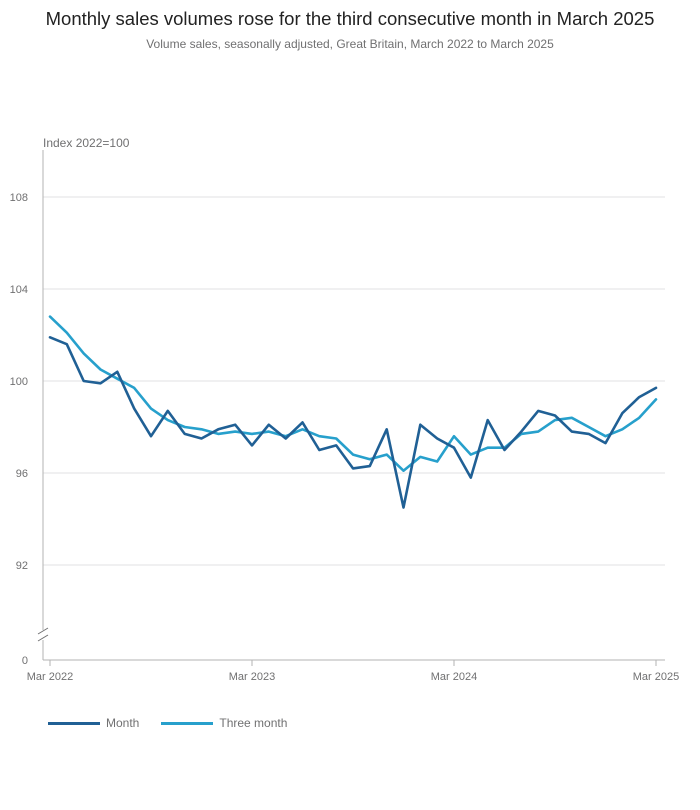 This screenshot has height=810, width=700. What do you see at coordinates (25, 661) in the screenshot?
I see `y-tick-label-zero: 0` at bounding box center [25, 661].